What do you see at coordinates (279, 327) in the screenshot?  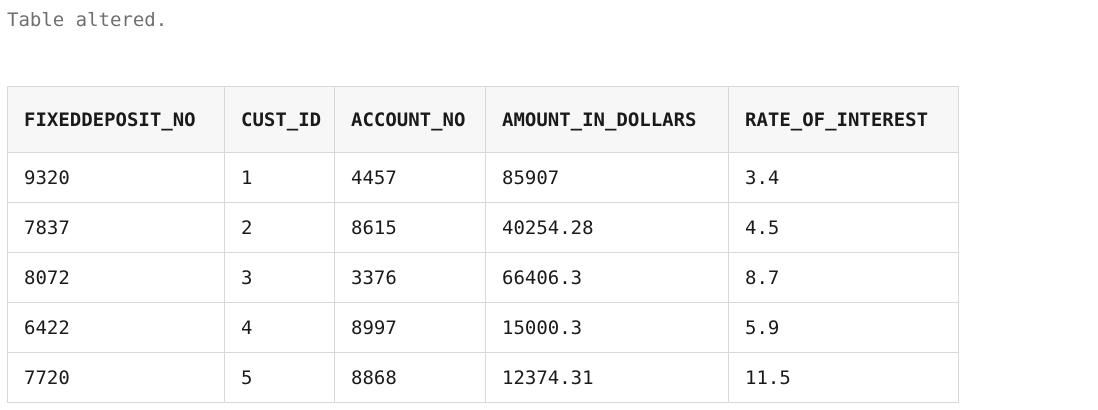 I see `table-cell: 4` at bounding box center [279, 327].